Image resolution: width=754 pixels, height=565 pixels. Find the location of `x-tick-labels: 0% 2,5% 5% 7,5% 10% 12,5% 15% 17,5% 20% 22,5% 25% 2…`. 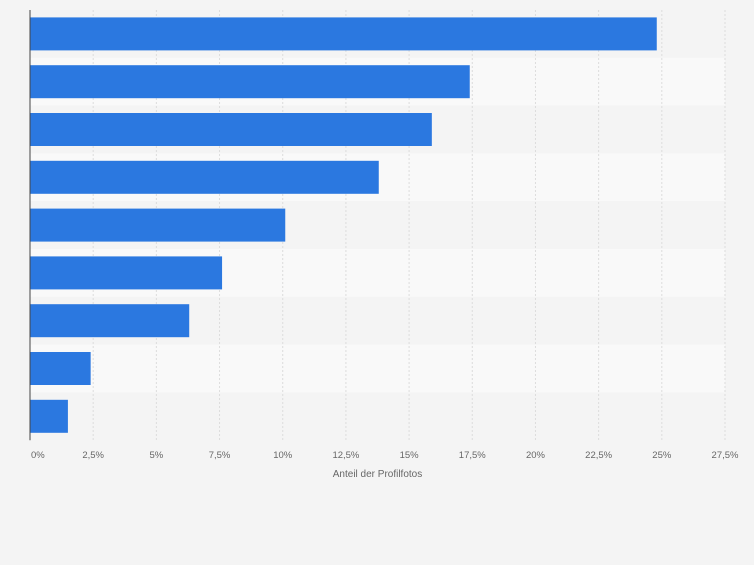

x-tick-labels: 0% 2,5% 5% 7,5% 10% 12,5% 15% 17,5% 20% 22,5% 25% 2… is located at coordinates (385, 455).